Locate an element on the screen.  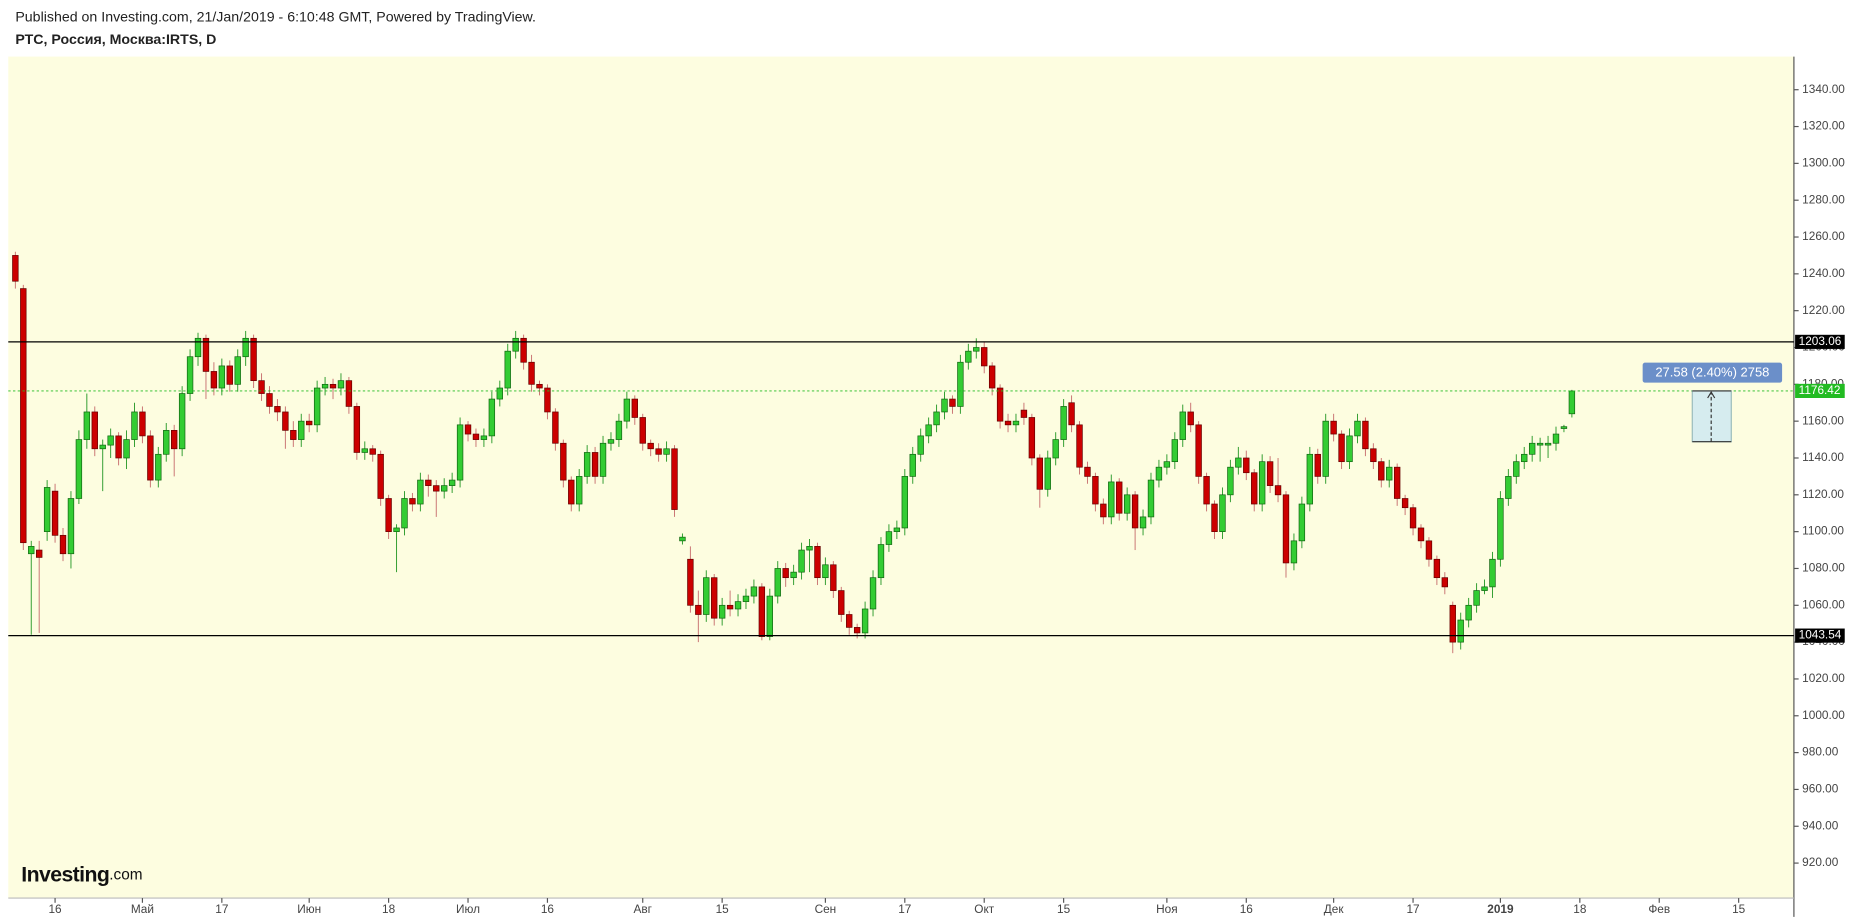
logo: Investing.com is located at coordinates (81, 874).